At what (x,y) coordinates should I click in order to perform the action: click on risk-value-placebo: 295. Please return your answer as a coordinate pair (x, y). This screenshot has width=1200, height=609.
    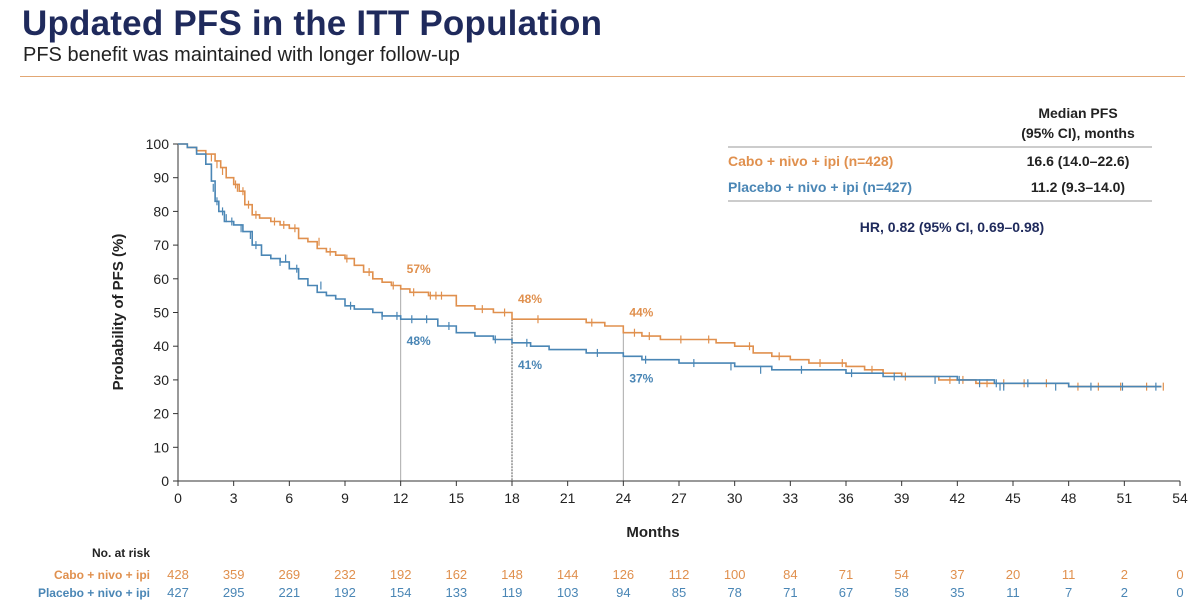
    Looking at the image, I should click on (234, 592).